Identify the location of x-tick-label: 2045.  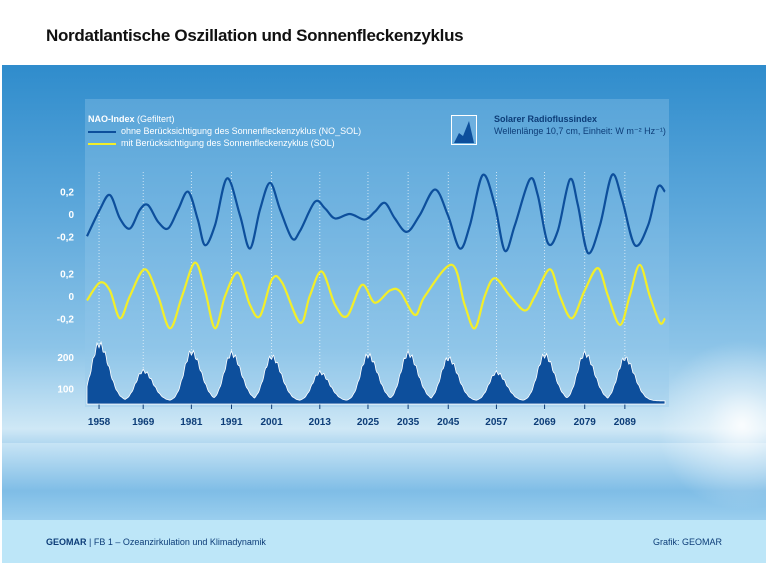
(448, 422).